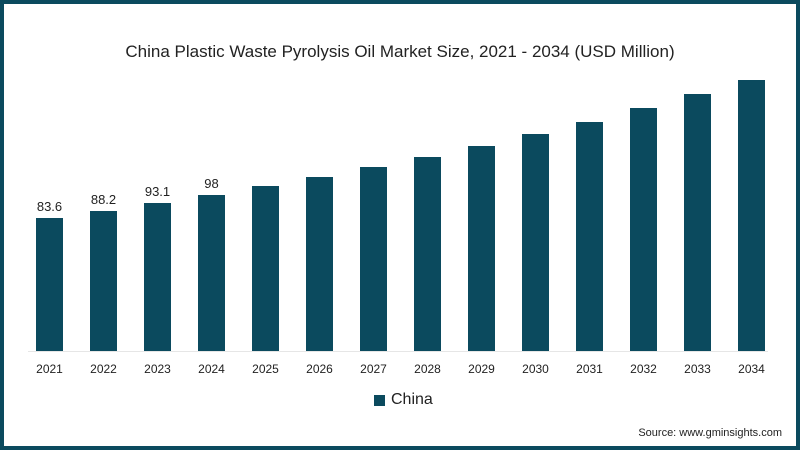 This screenshot has width=800, height=450. What do you see at coordinates (751, 369) in the screenshot?
I see `x-tick-2034: 2034` at bounding box center [751, 369].